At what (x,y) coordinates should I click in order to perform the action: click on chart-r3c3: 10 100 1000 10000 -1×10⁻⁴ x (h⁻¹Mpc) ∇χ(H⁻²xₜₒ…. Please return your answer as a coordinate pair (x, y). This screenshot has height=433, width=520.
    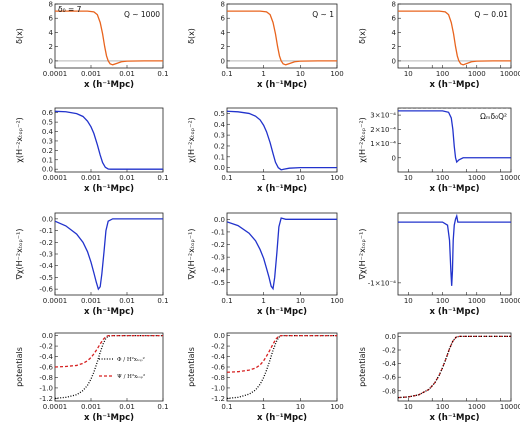
    Looking at the image, I should click on (439, 264).